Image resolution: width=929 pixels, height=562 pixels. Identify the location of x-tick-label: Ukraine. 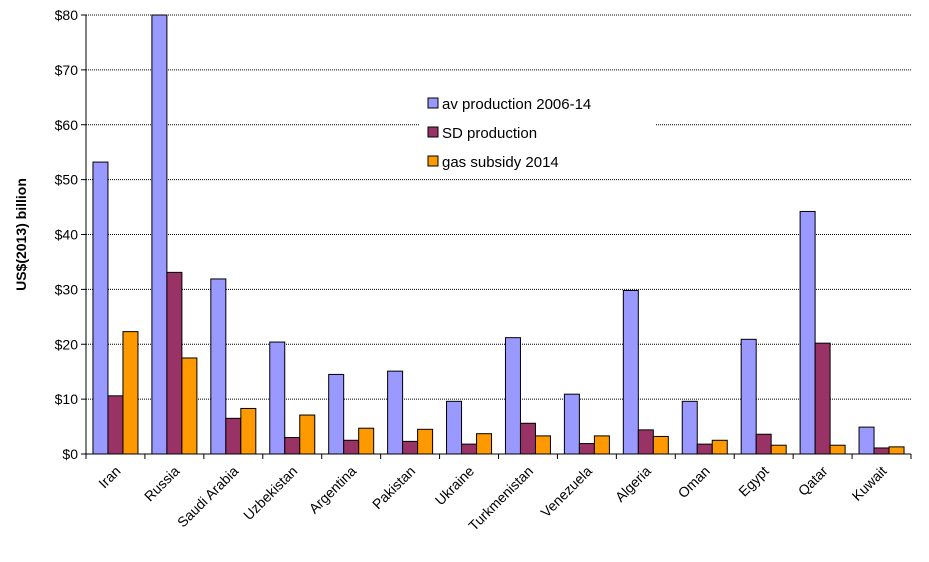
(455, 486).